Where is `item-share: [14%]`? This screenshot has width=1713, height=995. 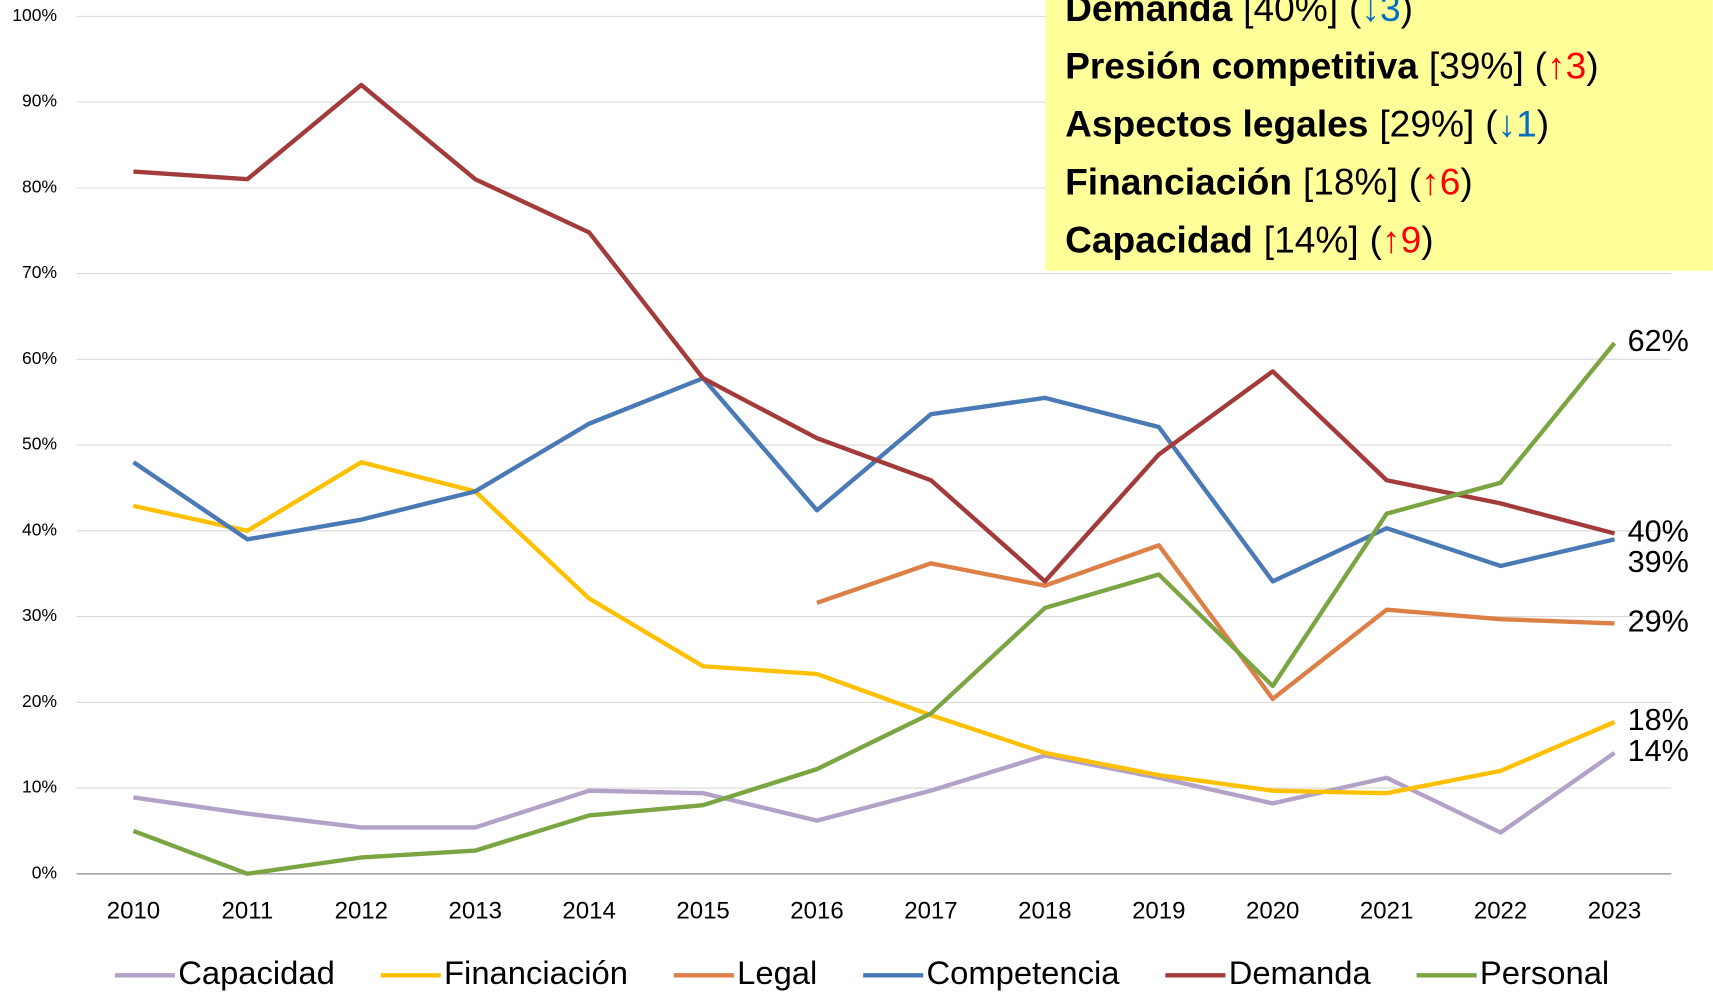
item-share: [14%] is located at coordinates (1311, 239).